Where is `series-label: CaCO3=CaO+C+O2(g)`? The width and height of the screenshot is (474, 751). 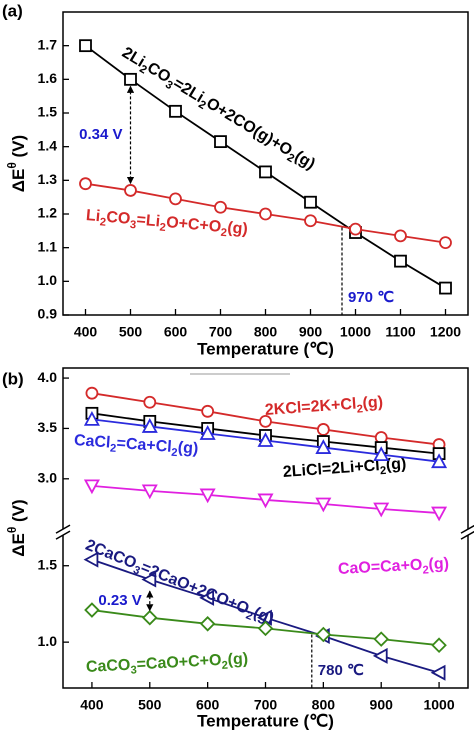
series-label: CaCO3=CaO+C+O2(g) is located at coordinates (167, 665).